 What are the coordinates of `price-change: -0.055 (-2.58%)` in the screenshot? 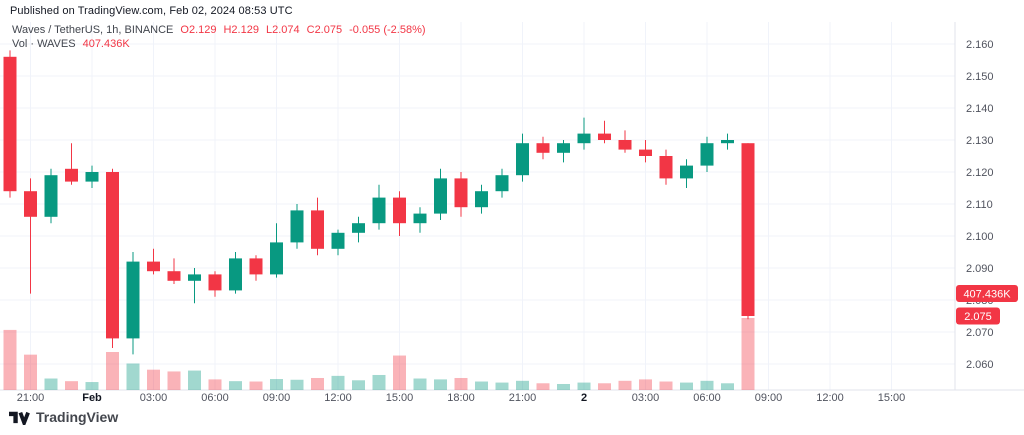 It's located at (387, 30).